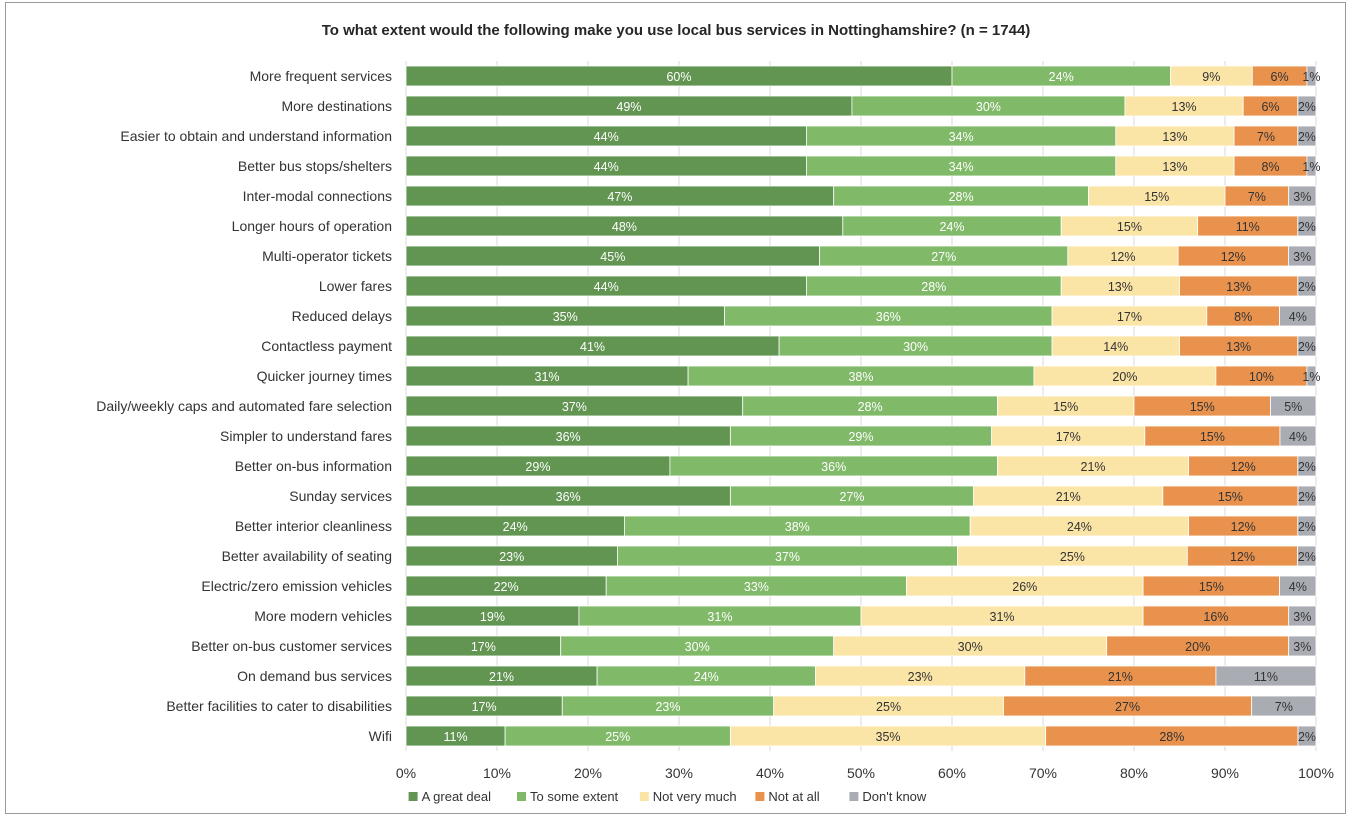 Image resolution: width=1352 pixels, height=818 pixels. Describe the element at coordinates (497, 773) in the screenshot. I see `x-tick-label: 10%` at that location.